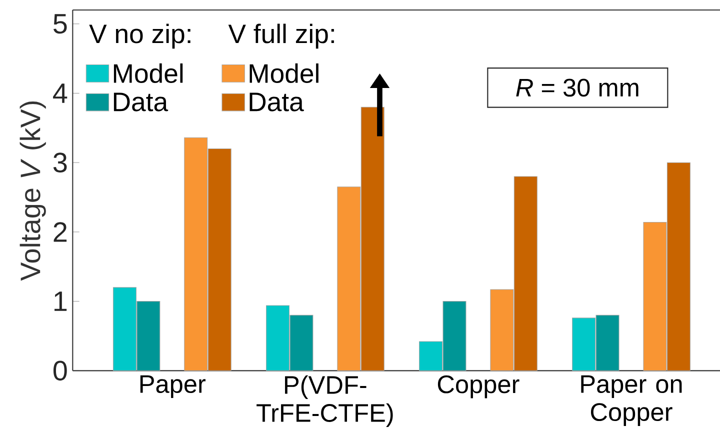  I want to click on y-tick-label: 4, so click(60, 93).